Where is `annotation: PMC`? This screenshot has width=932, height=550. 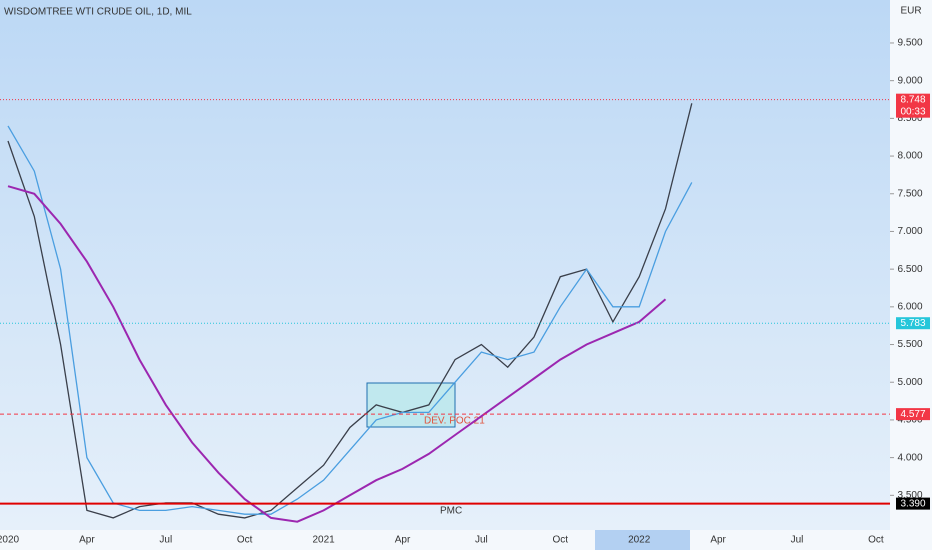
annotation: PMC is located at coordinates (451, 511).